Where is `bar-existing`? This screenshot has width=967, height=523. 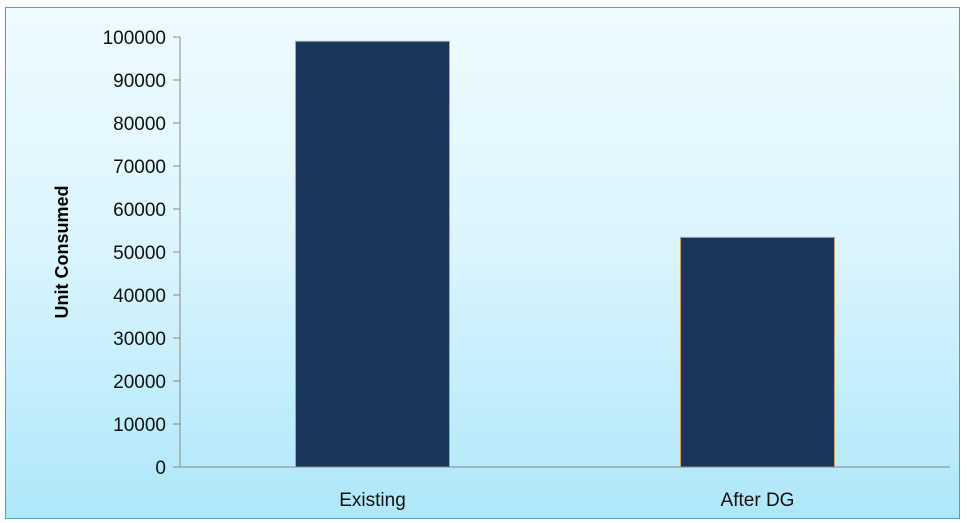
bar-existing is located at coordinates (372, 254).